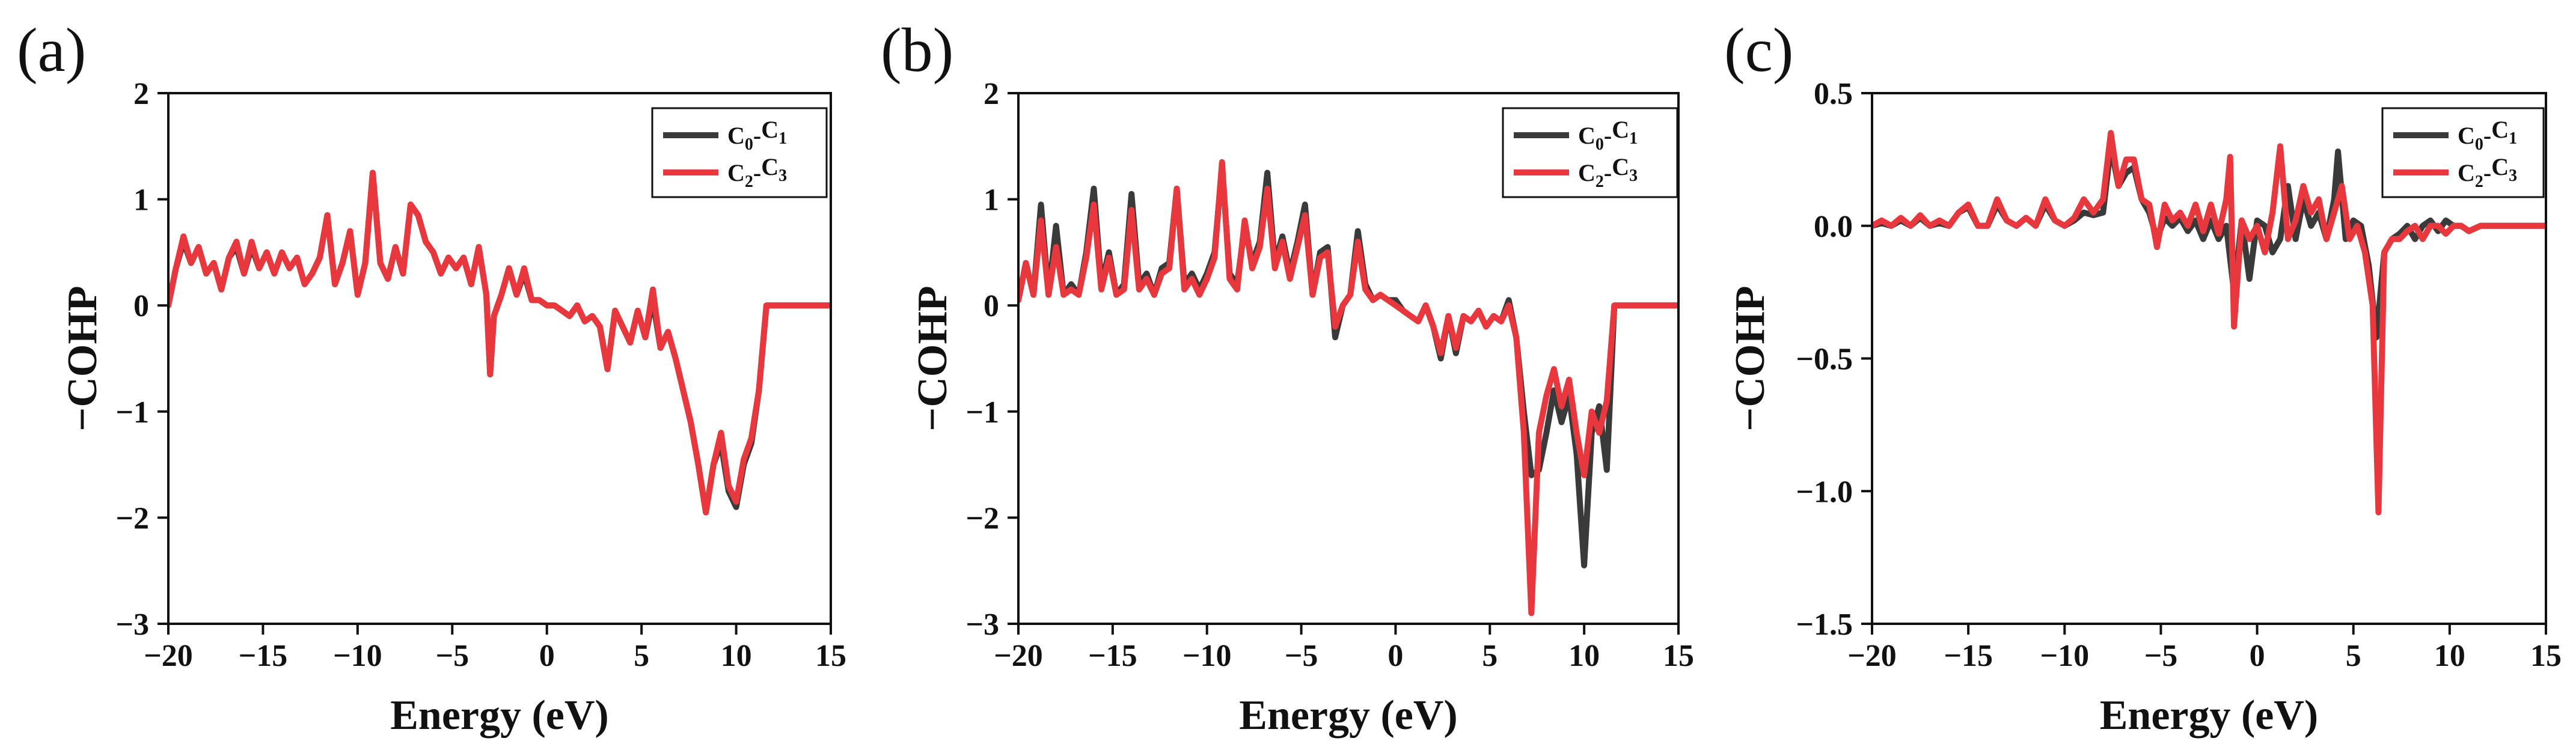 The width and height of the screenshot is (2576, 750). Describe the element at coordinates (917, 50) in the screenshot. I see `panel-label: (b)` at that location.